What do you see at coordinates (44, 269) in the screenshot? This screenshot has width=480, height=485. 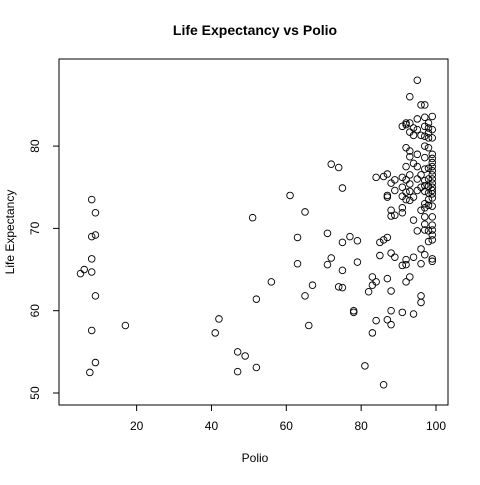 I see `y-axis: 50 60 70 80` at bounding box center [44, 269].